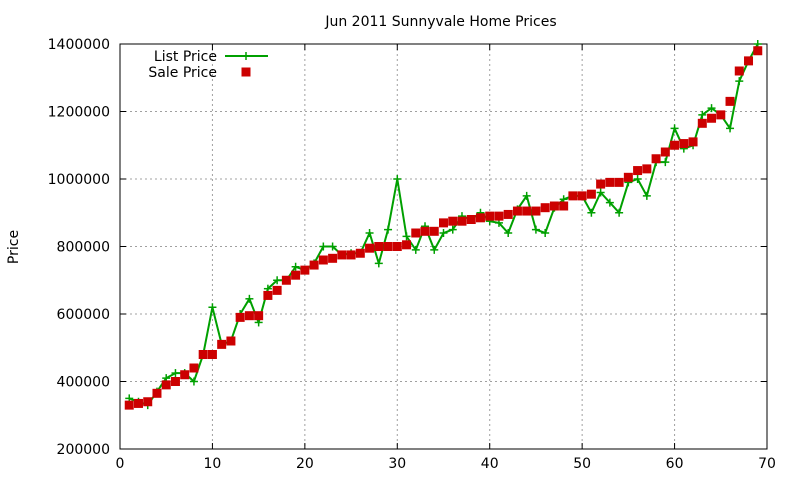 The width and height of the screenshot is (800, 484). What do you see at coordinates (83, 248) in the screenshot?
I see `y-tick-label: 800000` at bounding box center [83, 248].